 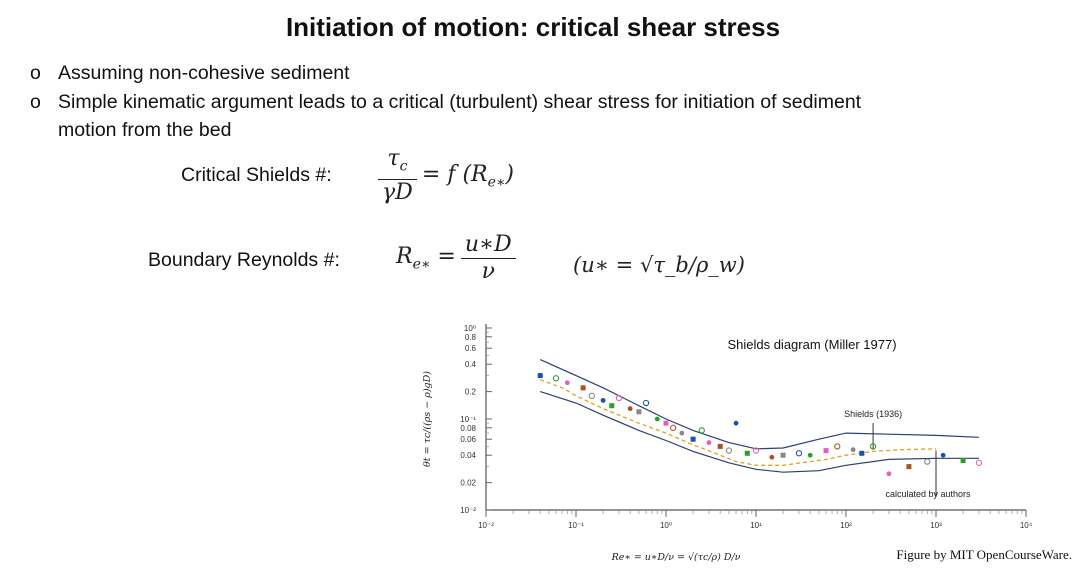 What do you see at coordinates (1026, 525) in the screenshot?
I see `x-tick-label: 10⁴` at bounding box center [1026, 525].